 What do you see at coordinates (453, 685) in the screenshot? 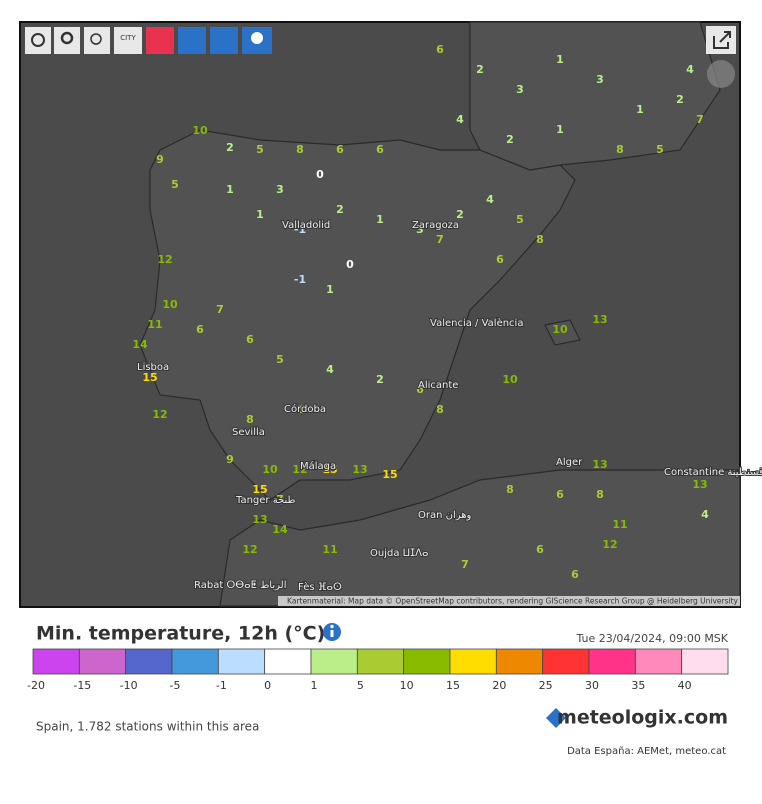
I see `scale-label: 15` at bounding box center [453, 685].